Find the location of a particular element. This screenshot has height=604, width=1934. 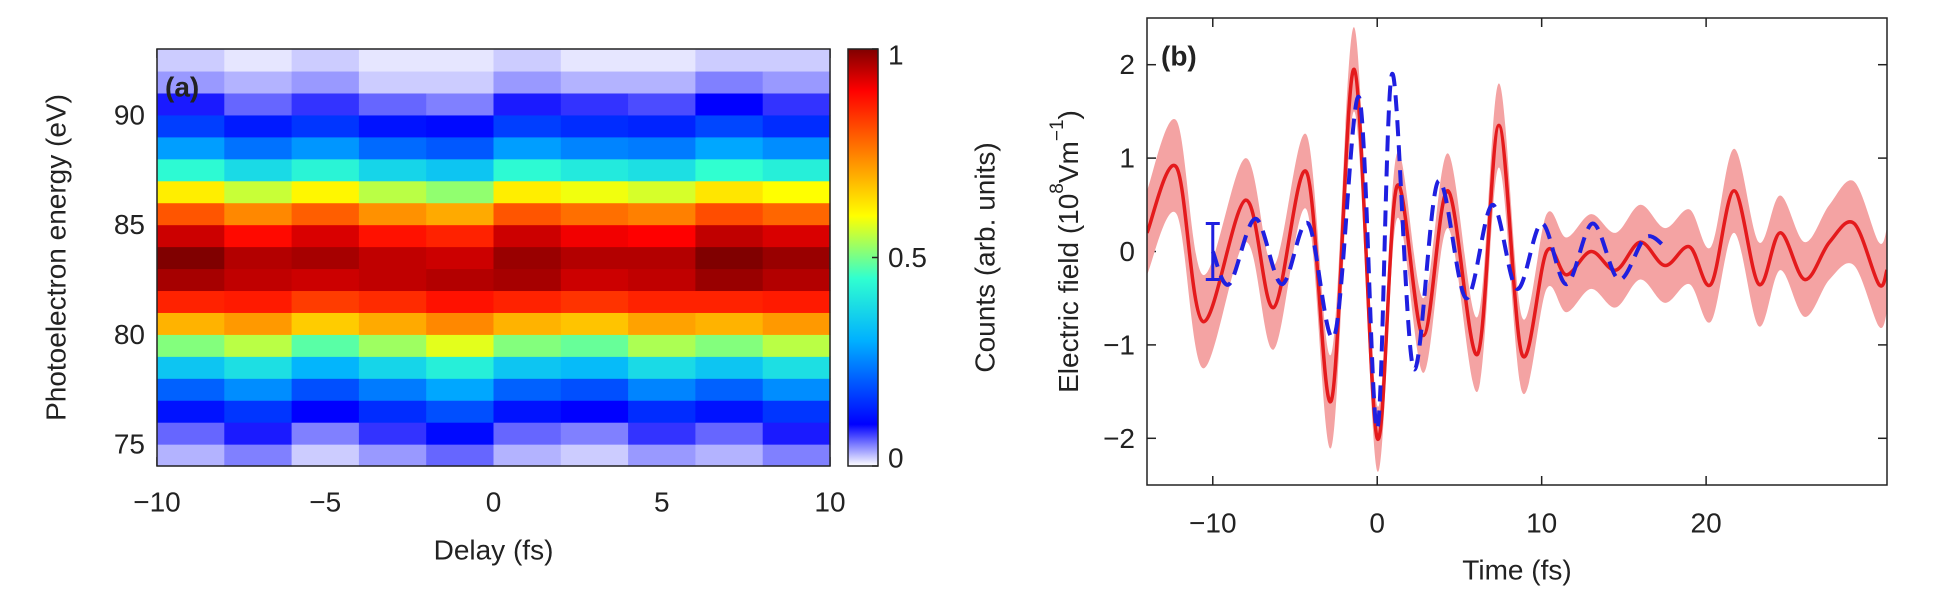

colorbar-tick-label: 0.5 is located at coordinates (907, 257).